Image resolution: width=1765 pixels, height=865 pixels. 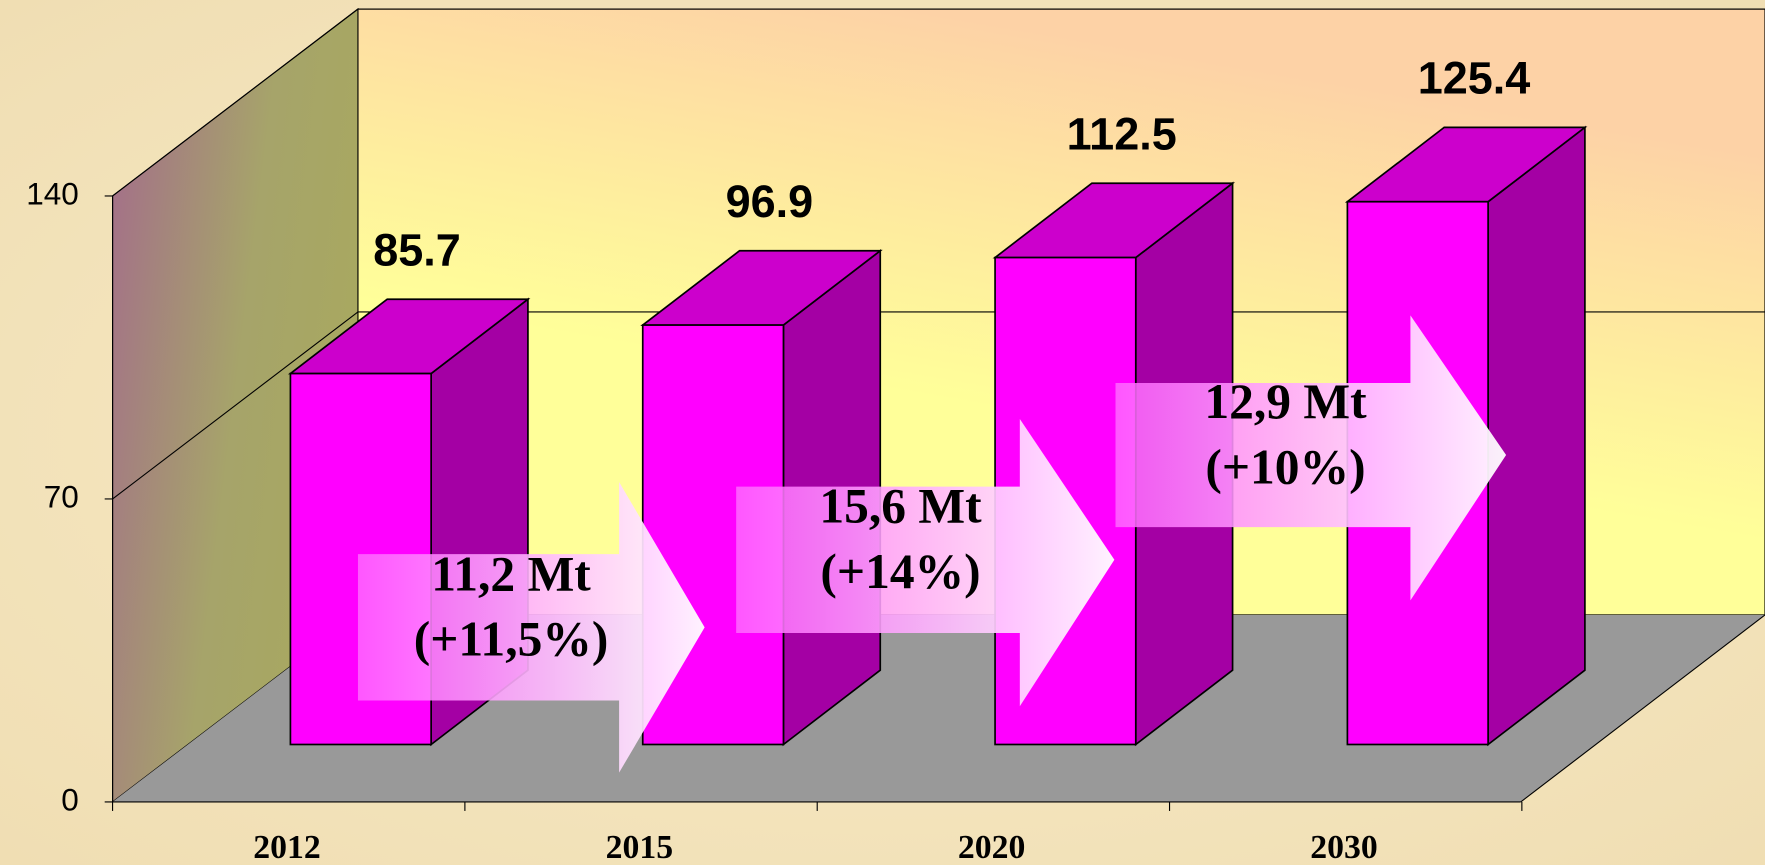 What do you see at coordinates (992, 847) in the screenshot?
I see `x-tick-label: 2020` at bounding box center [992, 847].